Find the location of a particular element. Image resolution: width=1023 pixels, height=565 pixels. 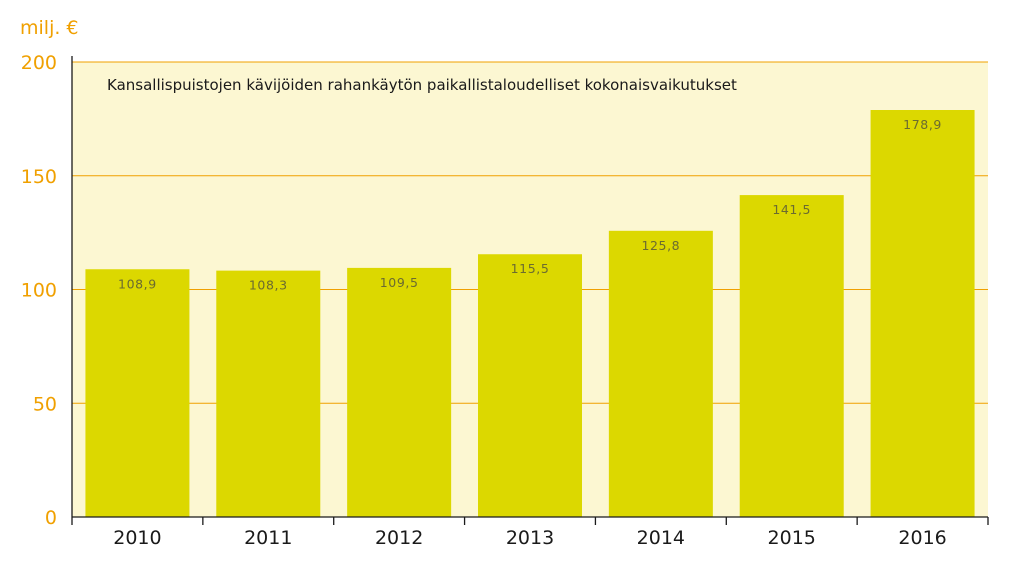

bar-2013 is located at coordinates (530, 386).